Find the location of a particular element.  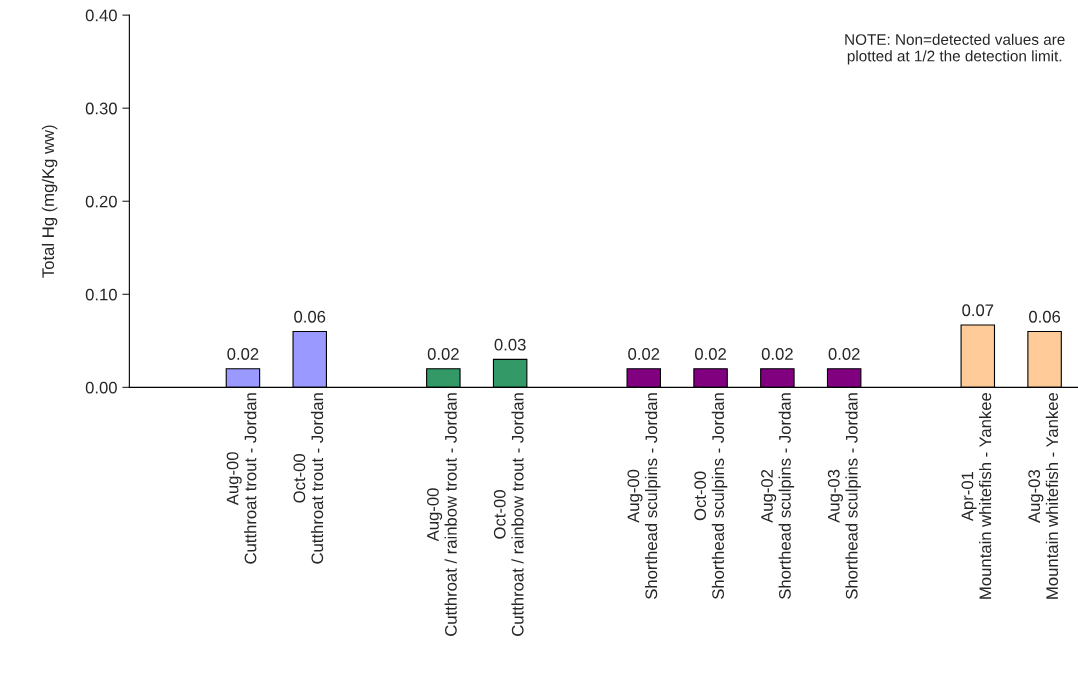

annotation: NOTE: Non=detected values are plotted at 1/2 the detection limit. is located at coordinates (955, 49).